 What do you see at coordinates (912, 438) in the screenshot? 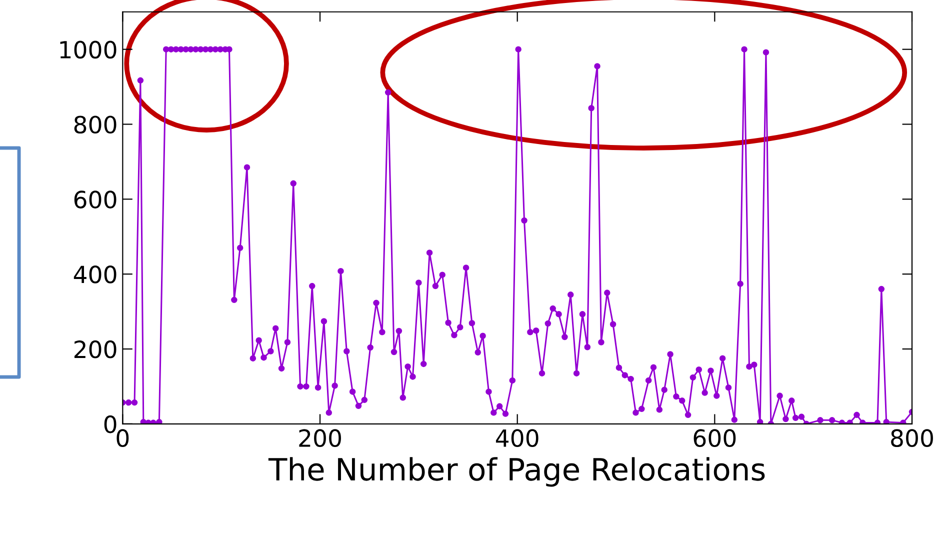
I see `x-tick-label: 800` at bounding box center [912, 438].